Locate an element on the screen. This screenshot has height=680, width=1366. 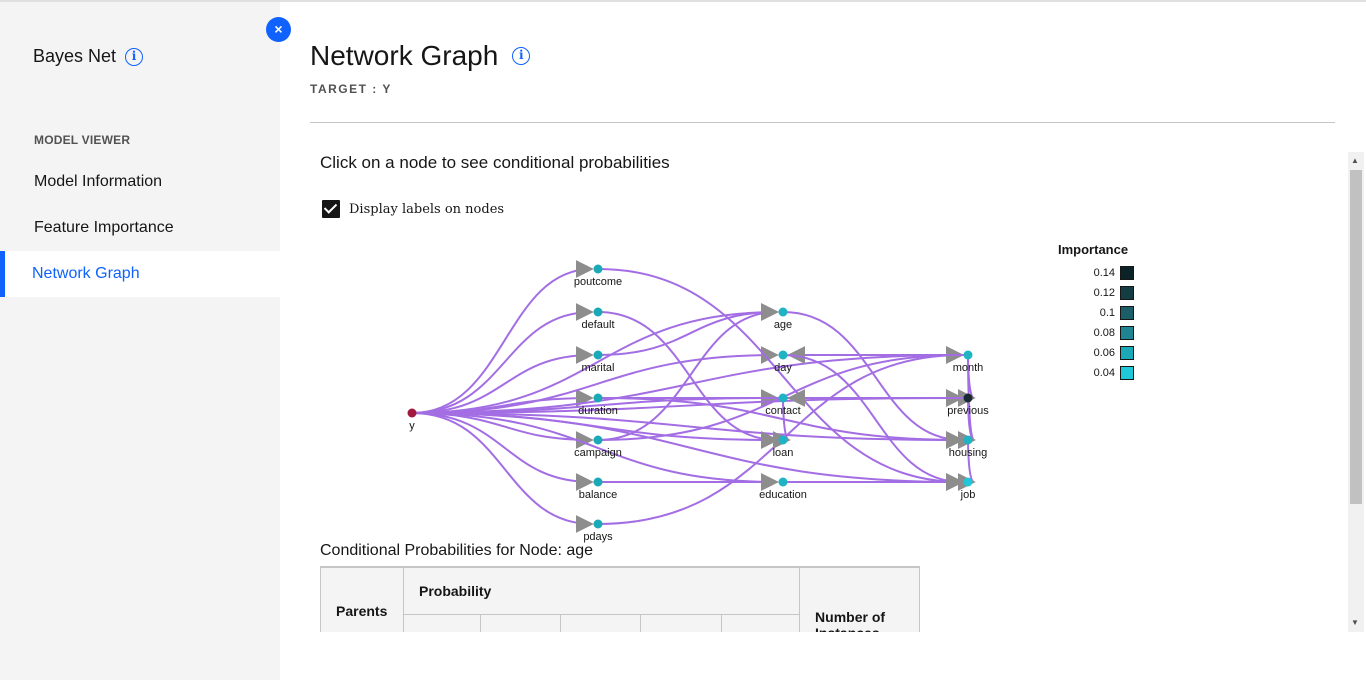
graph-node-label: campaign is located at coordinates (598, 453).